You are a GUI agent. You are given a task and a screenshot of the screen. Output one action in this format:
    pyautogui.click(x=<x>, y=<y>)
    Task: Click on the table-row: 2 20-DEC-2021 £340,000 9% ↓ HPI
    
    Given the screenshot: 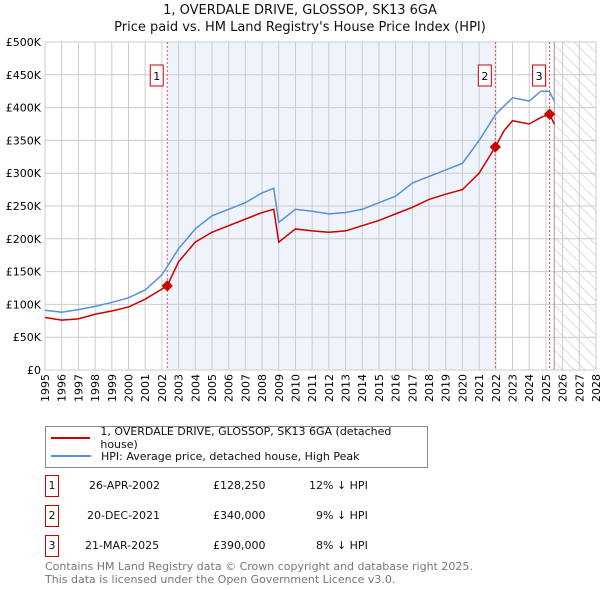 What is the action you would take?
    pyautogui.click(x=245, y=516)
    